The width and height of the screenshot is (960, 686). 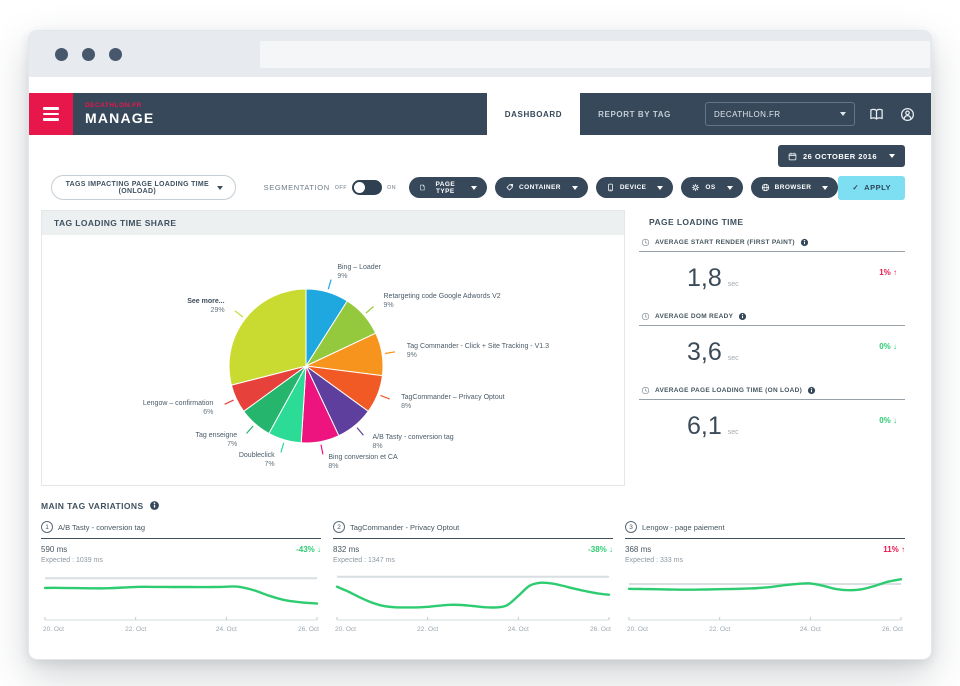 What do you see at coordinates (712, 187) in the screenshot?
I see `filter-os: OS` at bounding box center [712, 187].